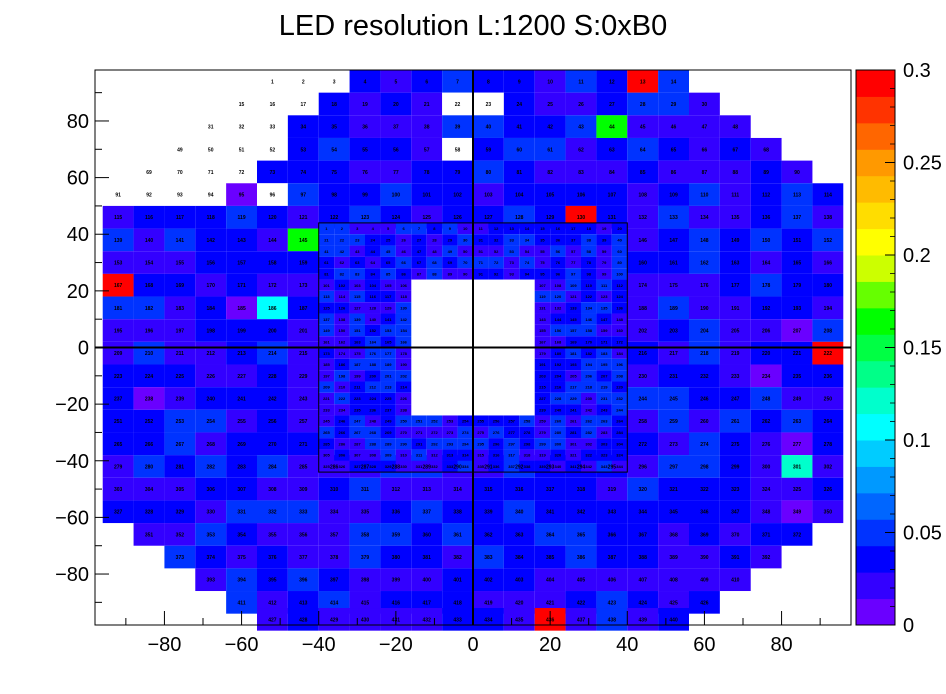 The image size is (946, 694). I want to click on cell-label: 364, so click(550, 535).